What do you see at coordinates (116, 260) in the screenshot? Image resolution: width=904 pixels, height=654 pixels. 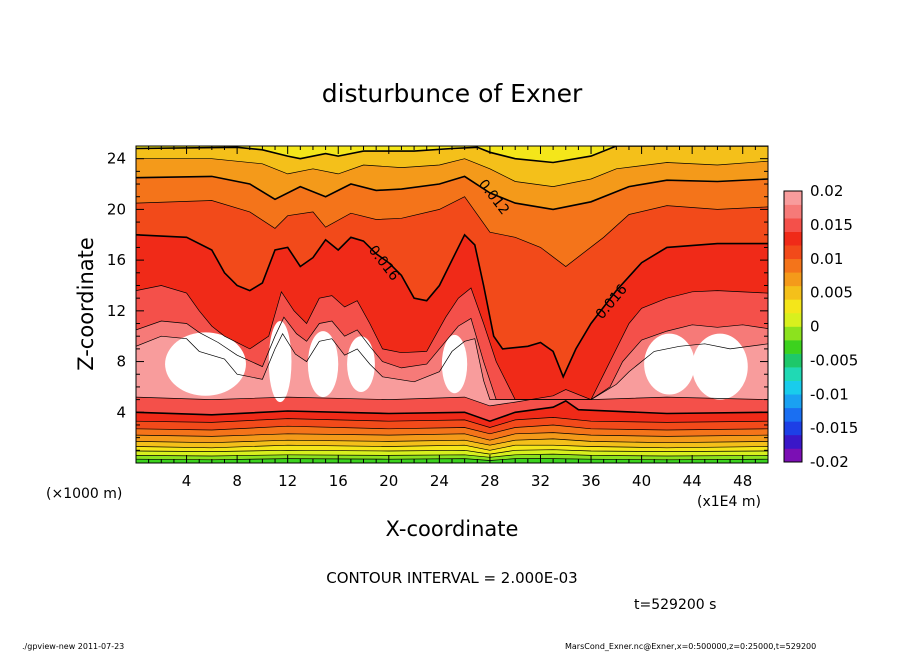 I see `y-tick-label: 16` at bounding box center [116, 260].